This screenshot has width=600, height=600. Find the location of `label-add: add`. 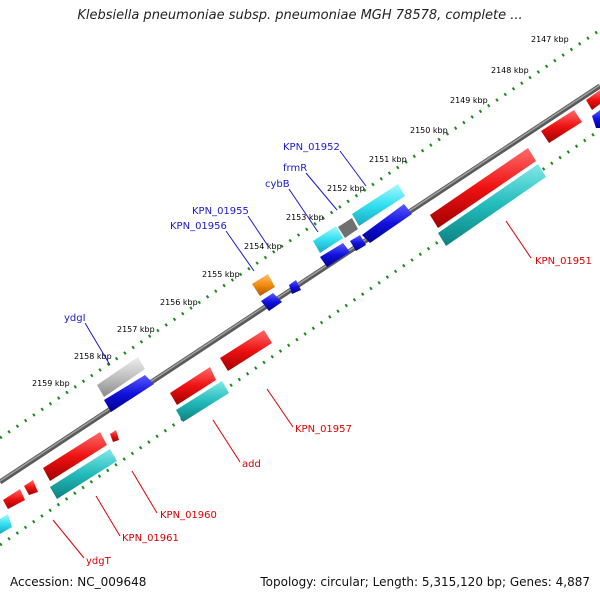

label-add: add is located at coordinates (251, 464).